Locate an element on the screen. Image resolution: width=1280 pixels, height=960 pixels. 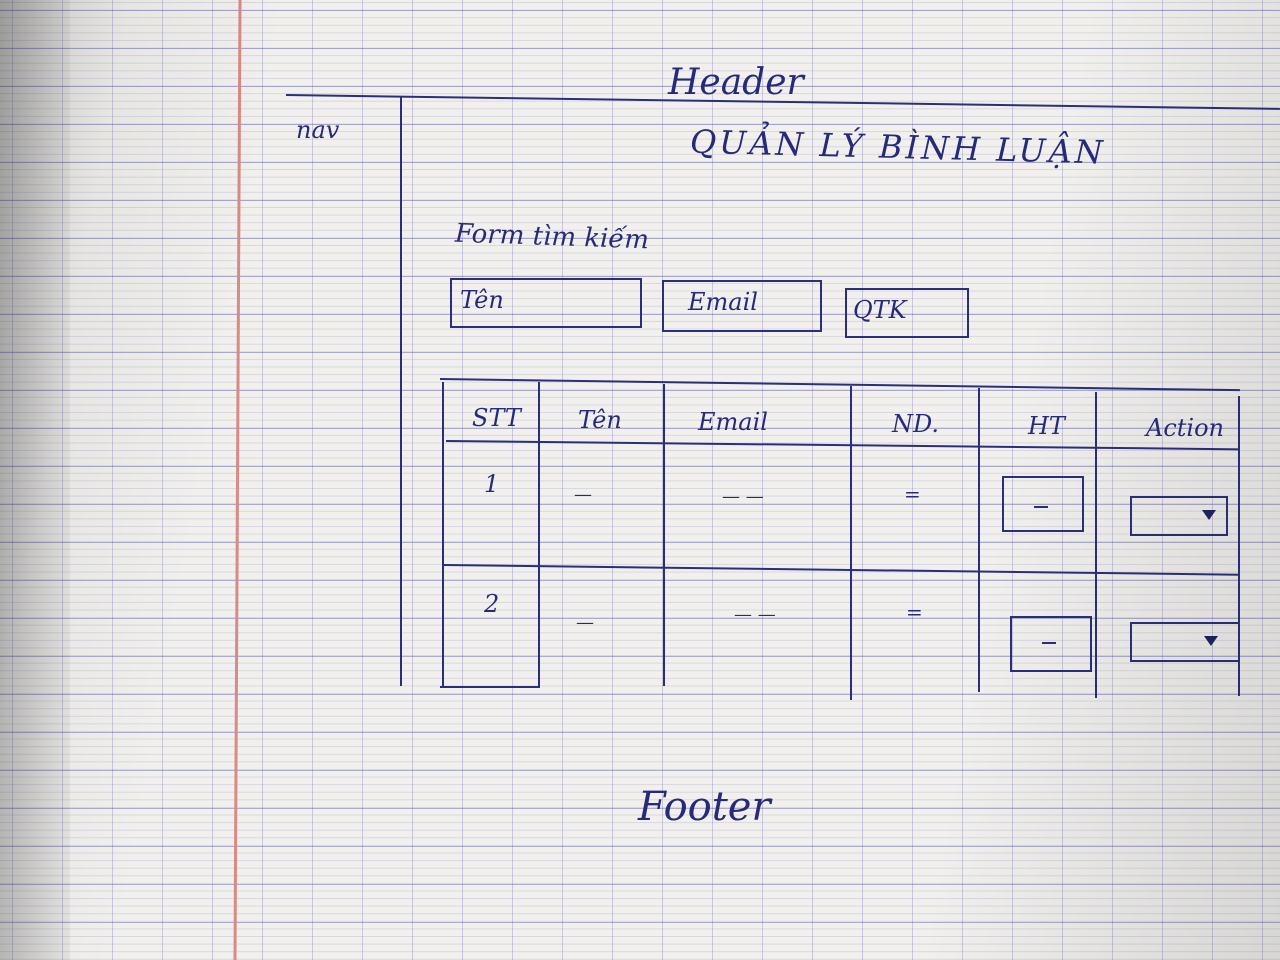
footer-label: Footer is located at coordinates (704, 807).